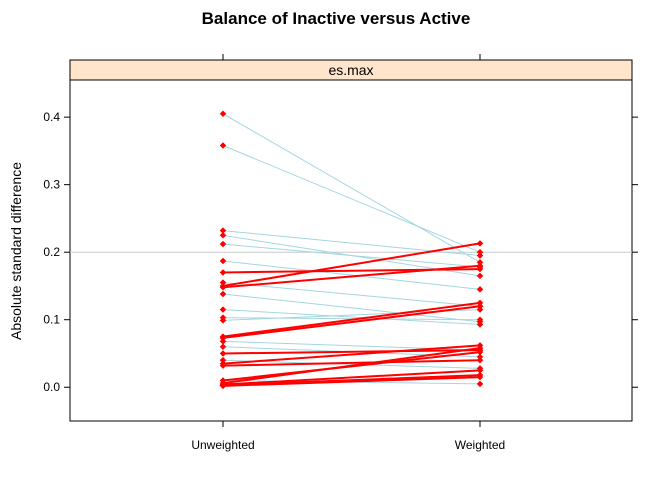 This screenshot has width=672, height=480. I want to click on y-tick-label-0: 0.0, so click(51, 387).